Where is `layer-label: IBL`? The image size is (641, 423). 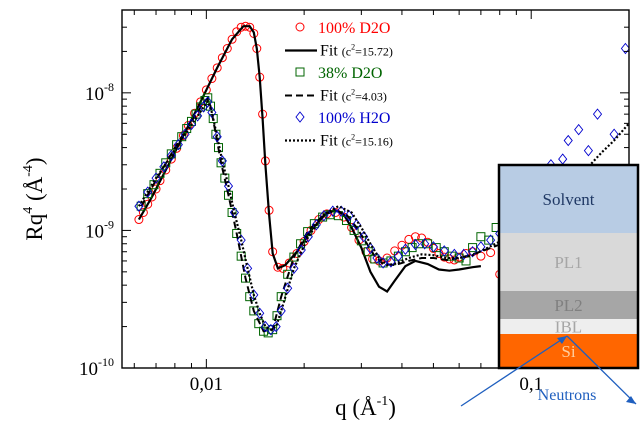 layer-label: IBL is located at coordinates (568, 327).